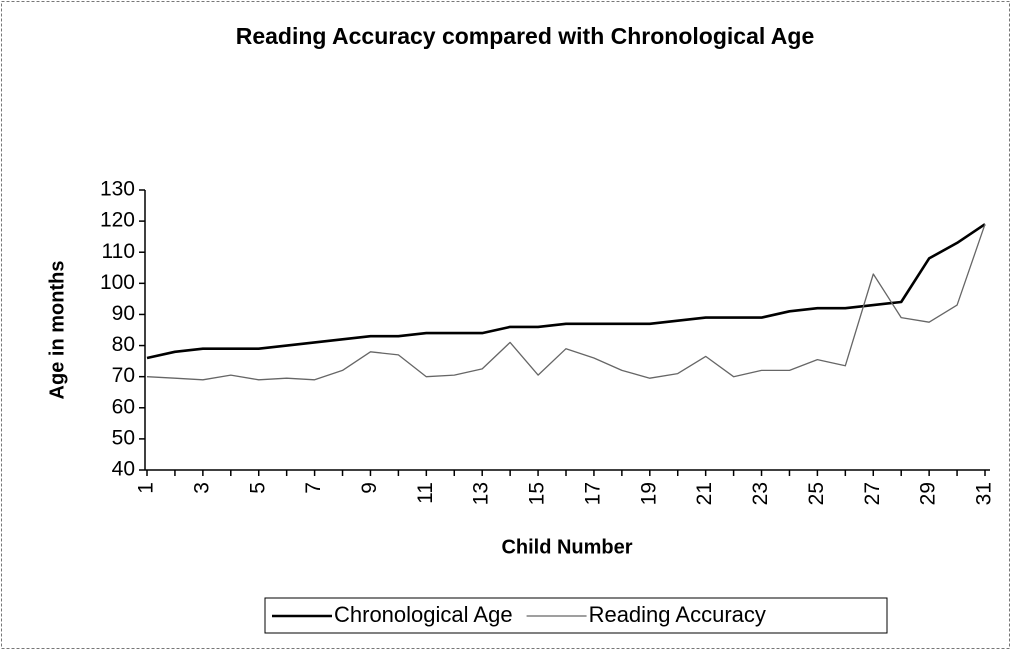 Image resolution: width=1011 pixels, height=650 pixels. Describe the element at coordinates (677, 614) in the screenshot. I see `legend-label: Reading Accuracy` at that location.